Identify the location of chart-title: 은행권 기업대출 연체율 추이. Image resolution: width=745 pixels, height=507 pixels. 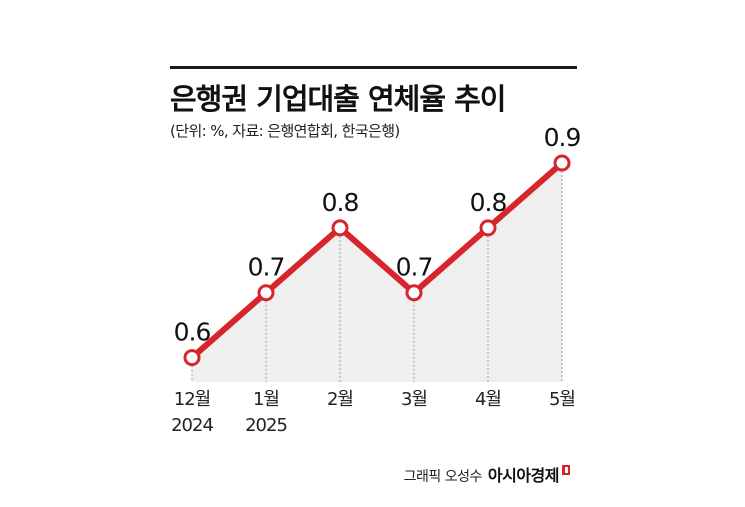
(338, 99).